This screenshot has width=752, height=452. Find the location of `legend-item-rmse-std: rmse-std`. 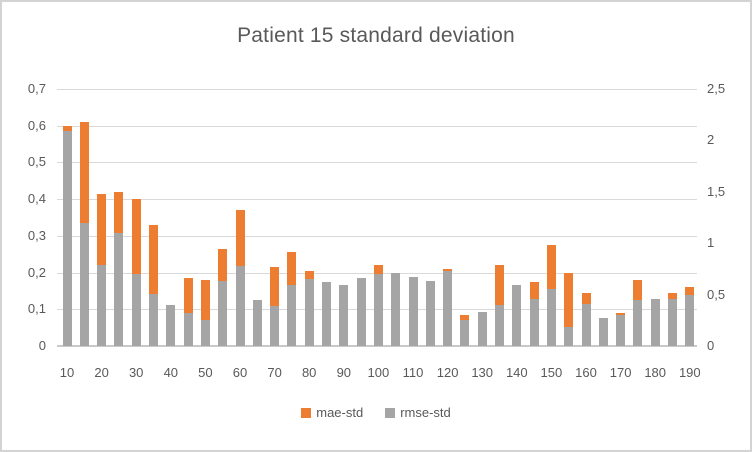

legend-item-rmse-std: rmse-std is located at coordinates (418, 412).